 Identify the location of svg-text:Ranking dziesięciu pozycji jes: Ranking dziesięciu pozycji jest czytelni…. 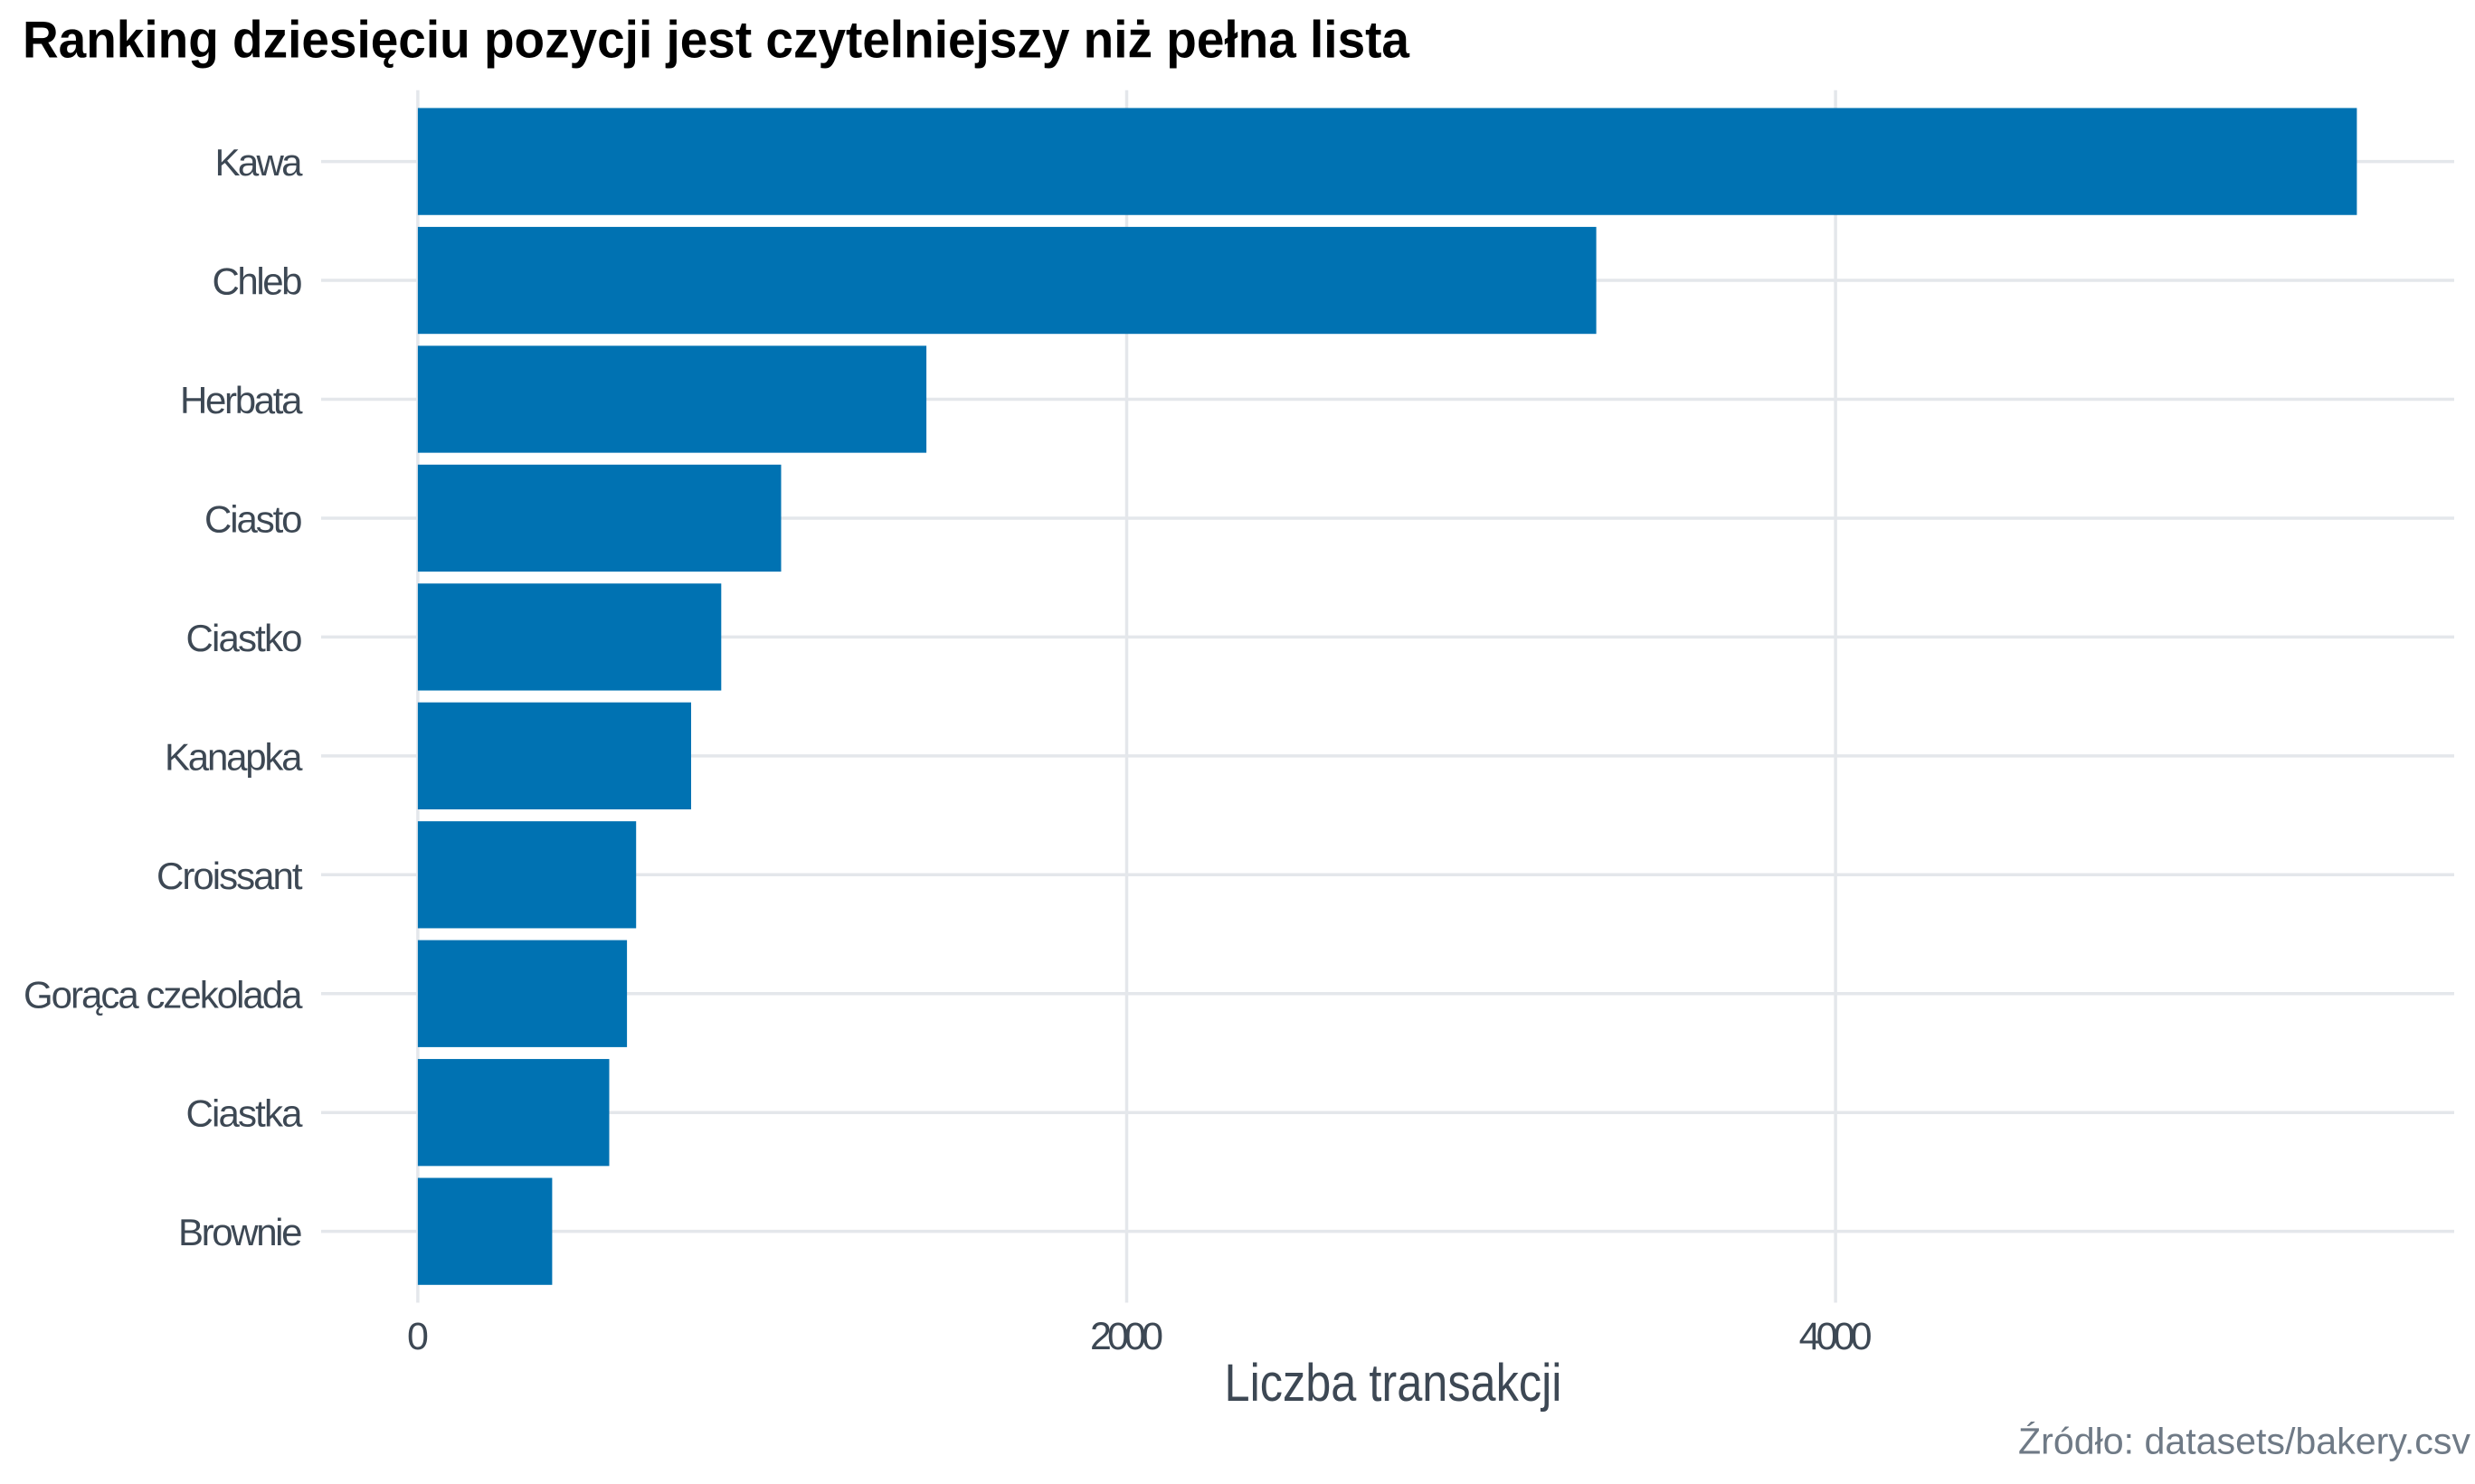
(716, 41).